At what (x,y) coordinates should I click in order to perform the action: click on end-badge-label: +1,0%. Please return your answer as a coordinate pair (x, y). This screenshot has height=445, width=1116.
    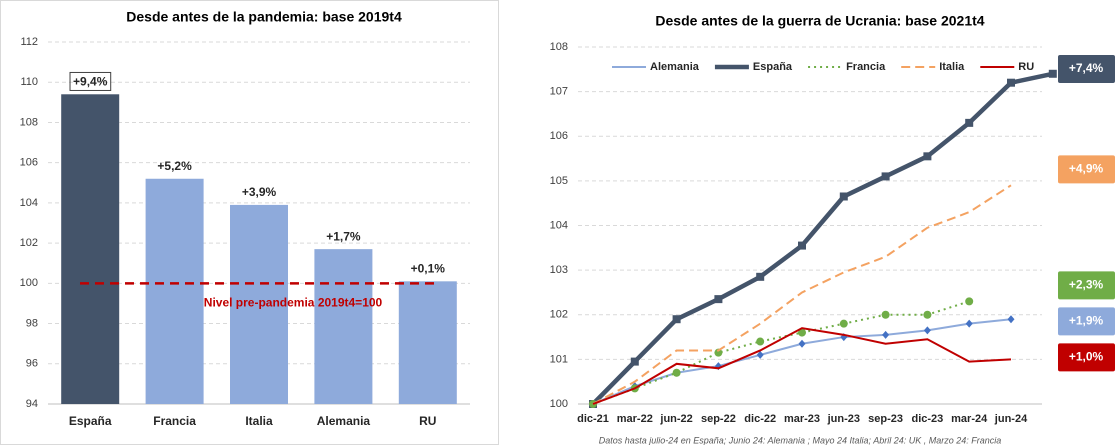
    Looking at the image, I should click on (1086, 357).